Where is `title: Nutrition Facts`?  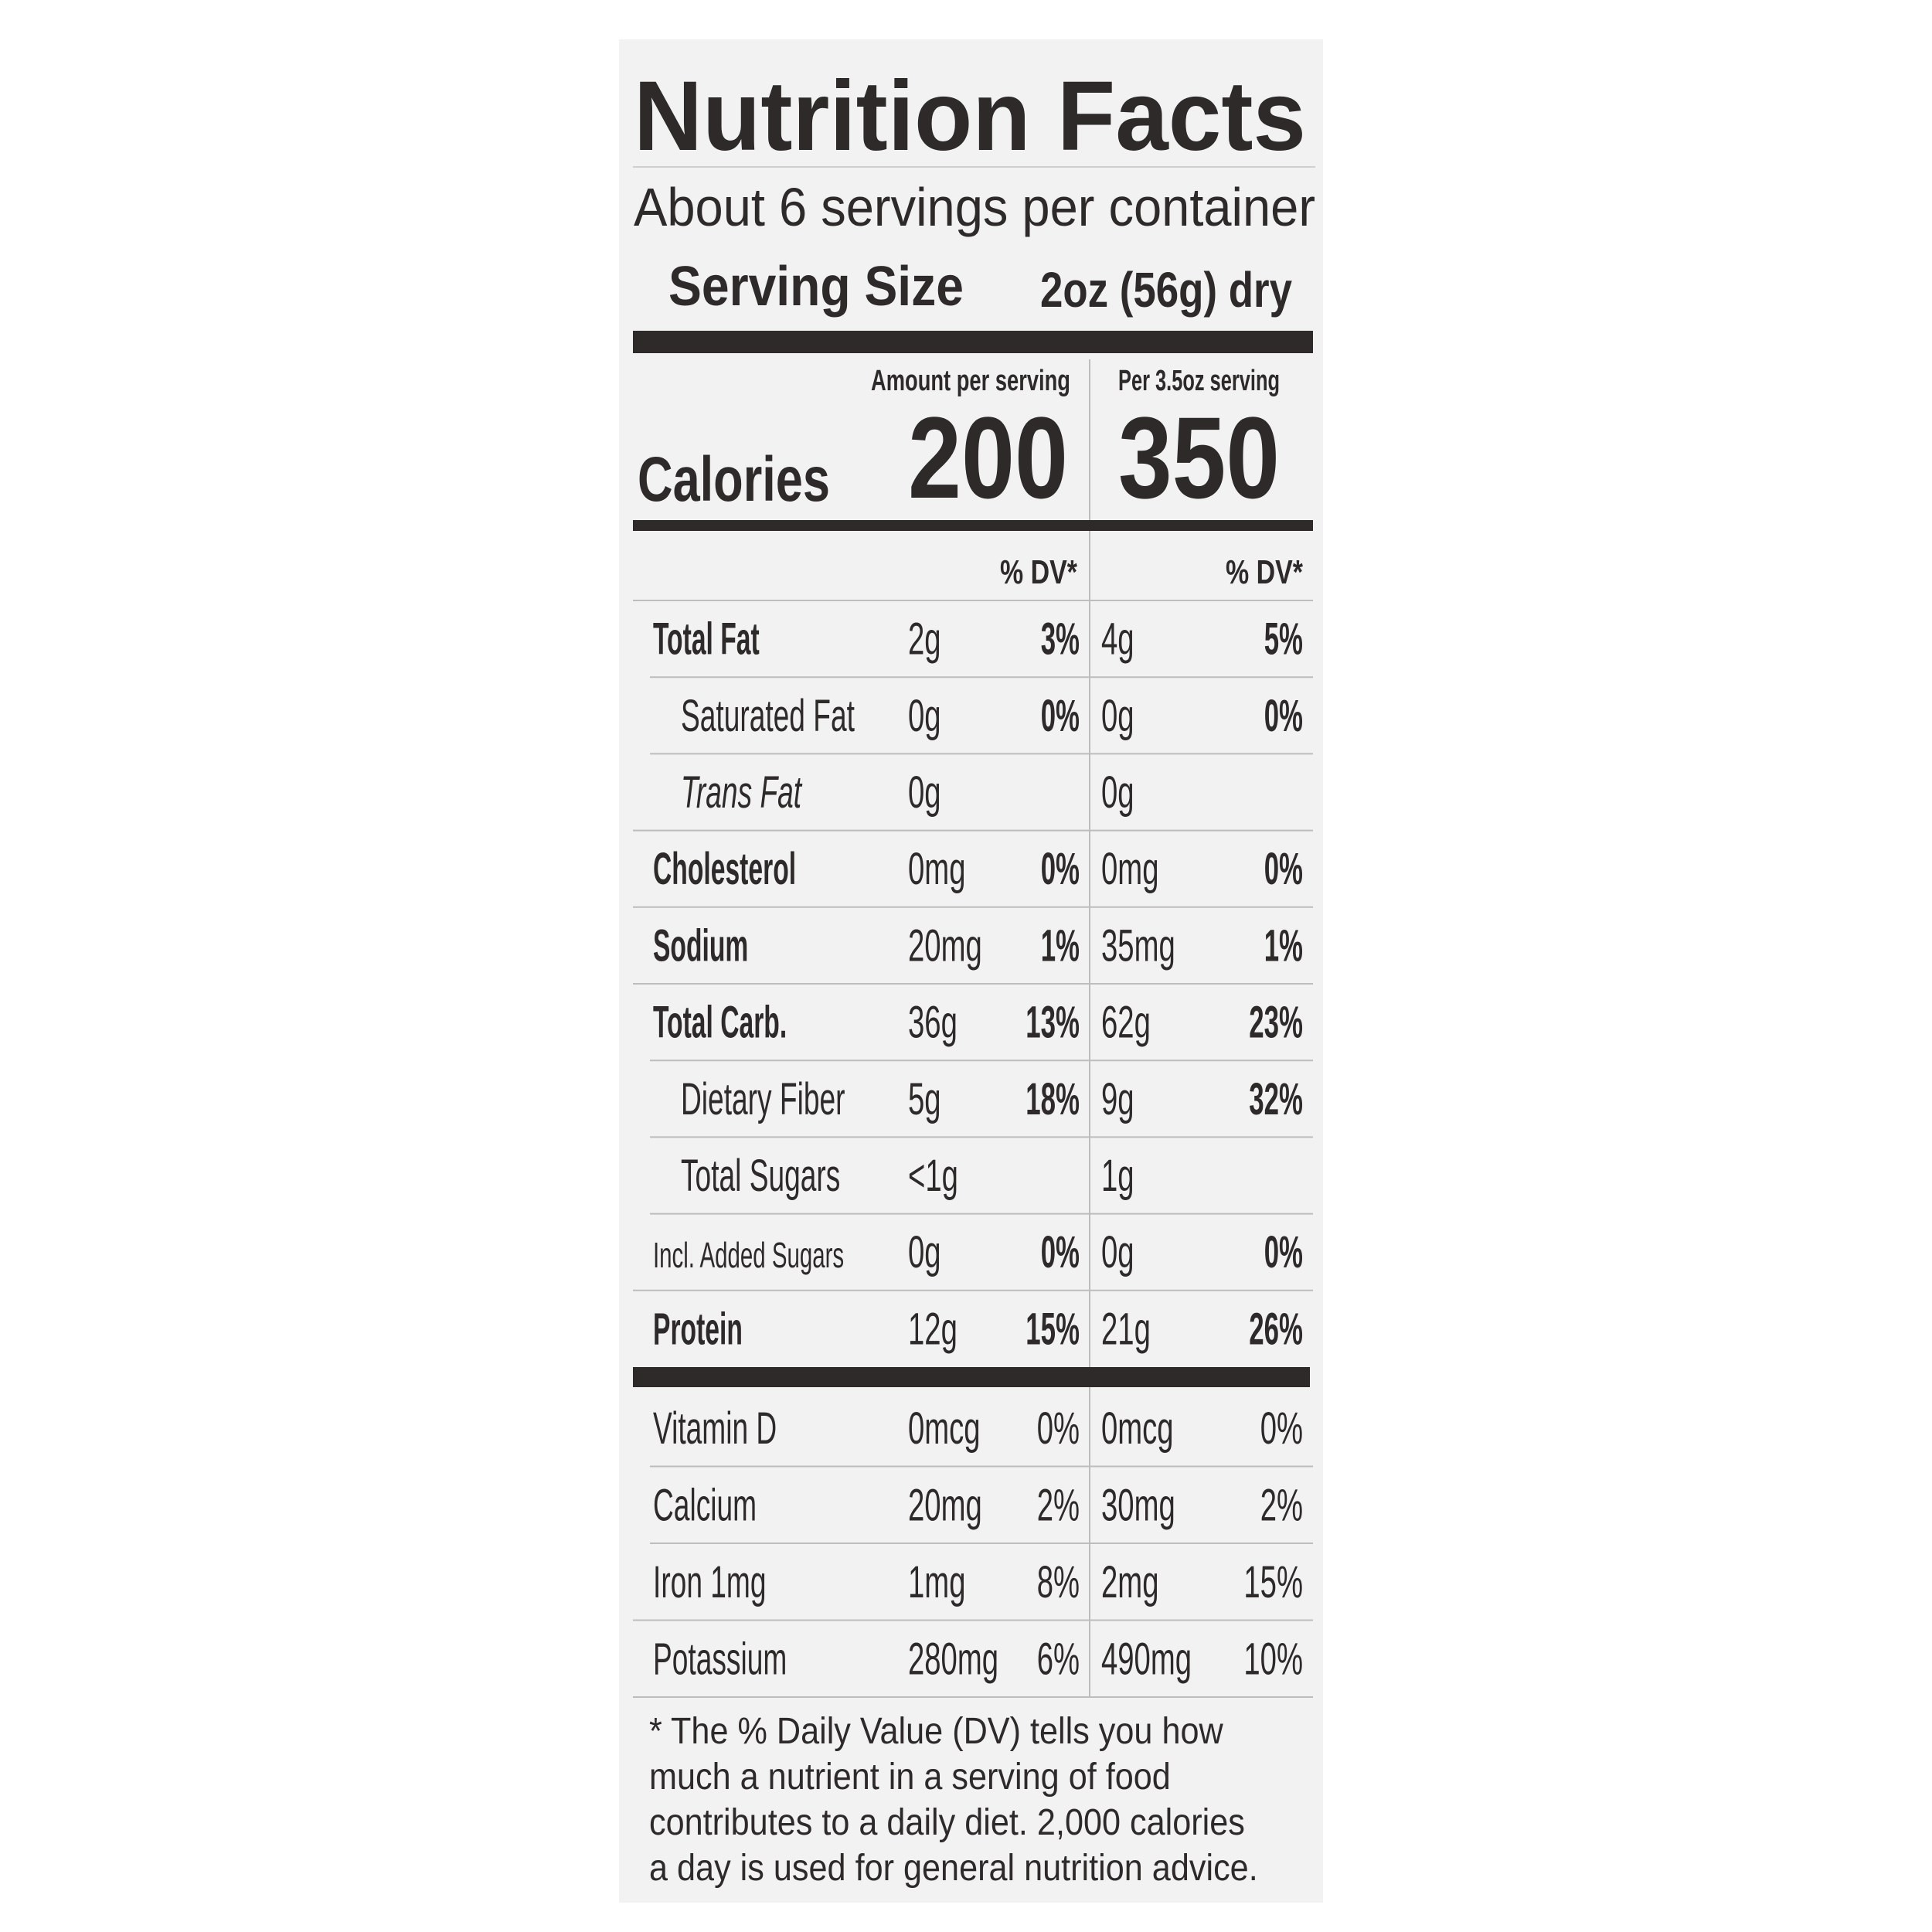 title: Nutrition Facts is located at coordinates (970, 117).